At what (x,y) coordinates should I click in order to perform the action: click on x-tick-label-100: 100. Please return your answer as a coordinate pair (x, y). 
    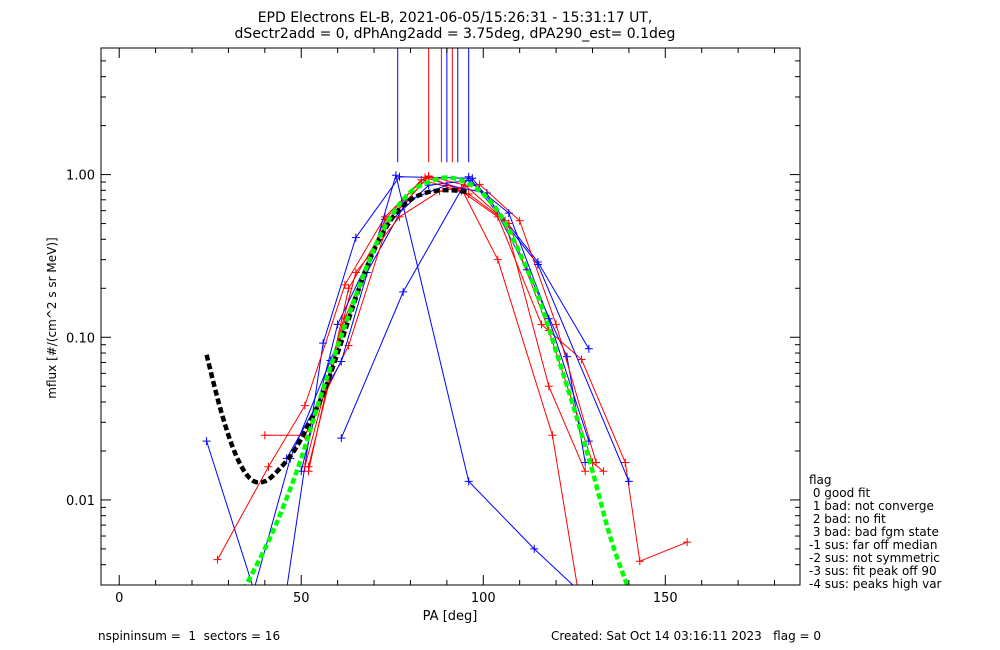
    Looking at the image, I should click on (483, 598).